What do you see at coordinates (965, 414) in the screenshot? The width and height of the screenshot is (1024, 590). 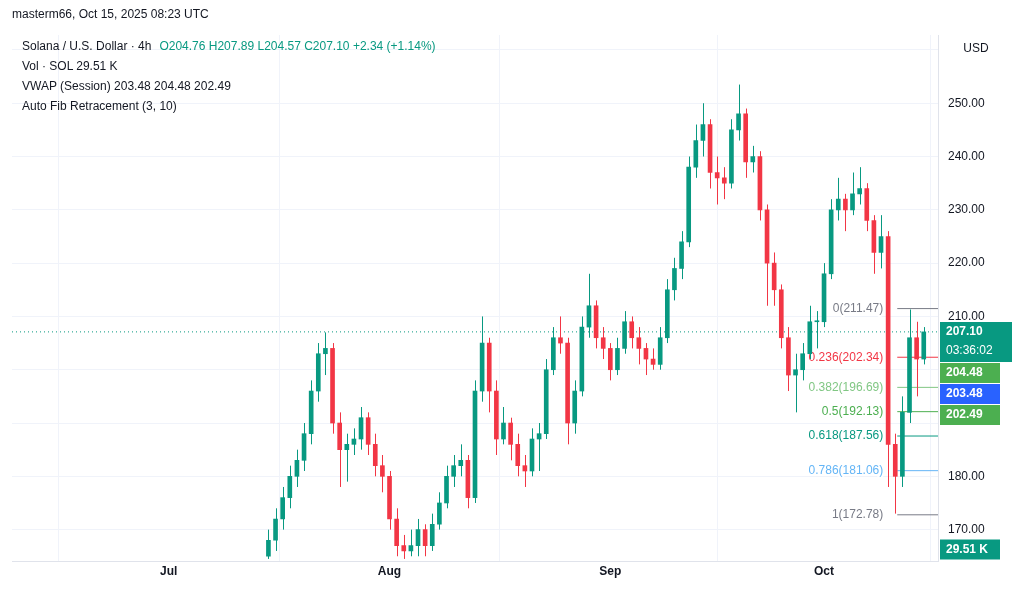 I see `text: 202.49` at bounding box center [965, 414].